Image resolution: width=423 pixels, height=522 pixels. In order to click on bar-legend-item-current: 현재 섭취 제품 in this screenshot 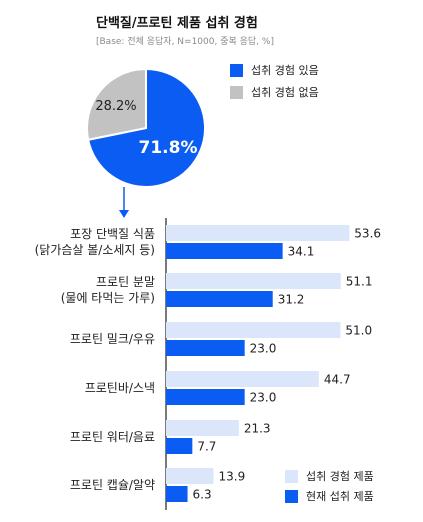, I will do `click(329, 496)`.